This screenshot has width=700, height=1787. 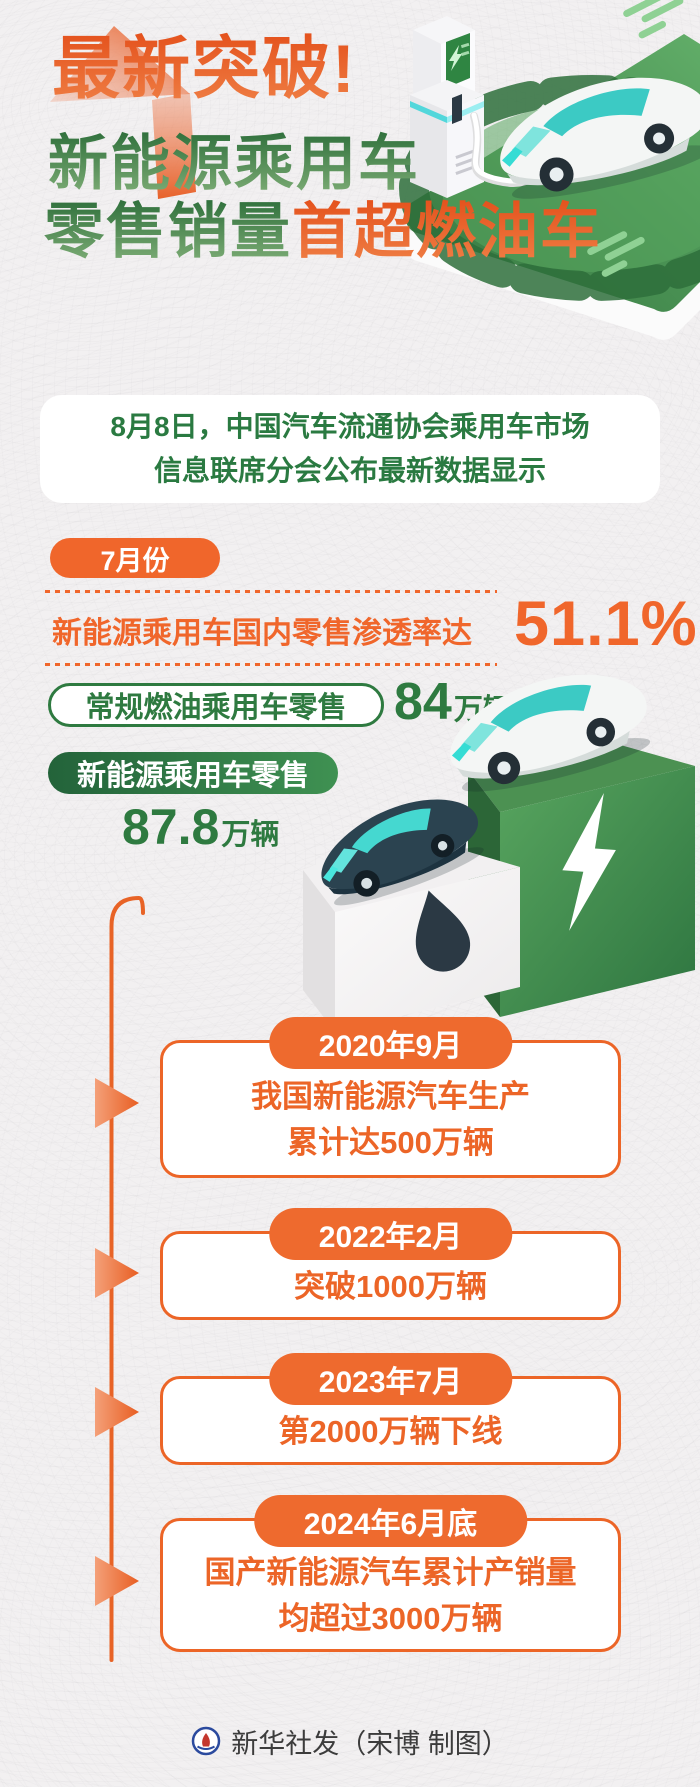 I want to click on nev-retail-unit: 万辆, so click(x=250, y=835).